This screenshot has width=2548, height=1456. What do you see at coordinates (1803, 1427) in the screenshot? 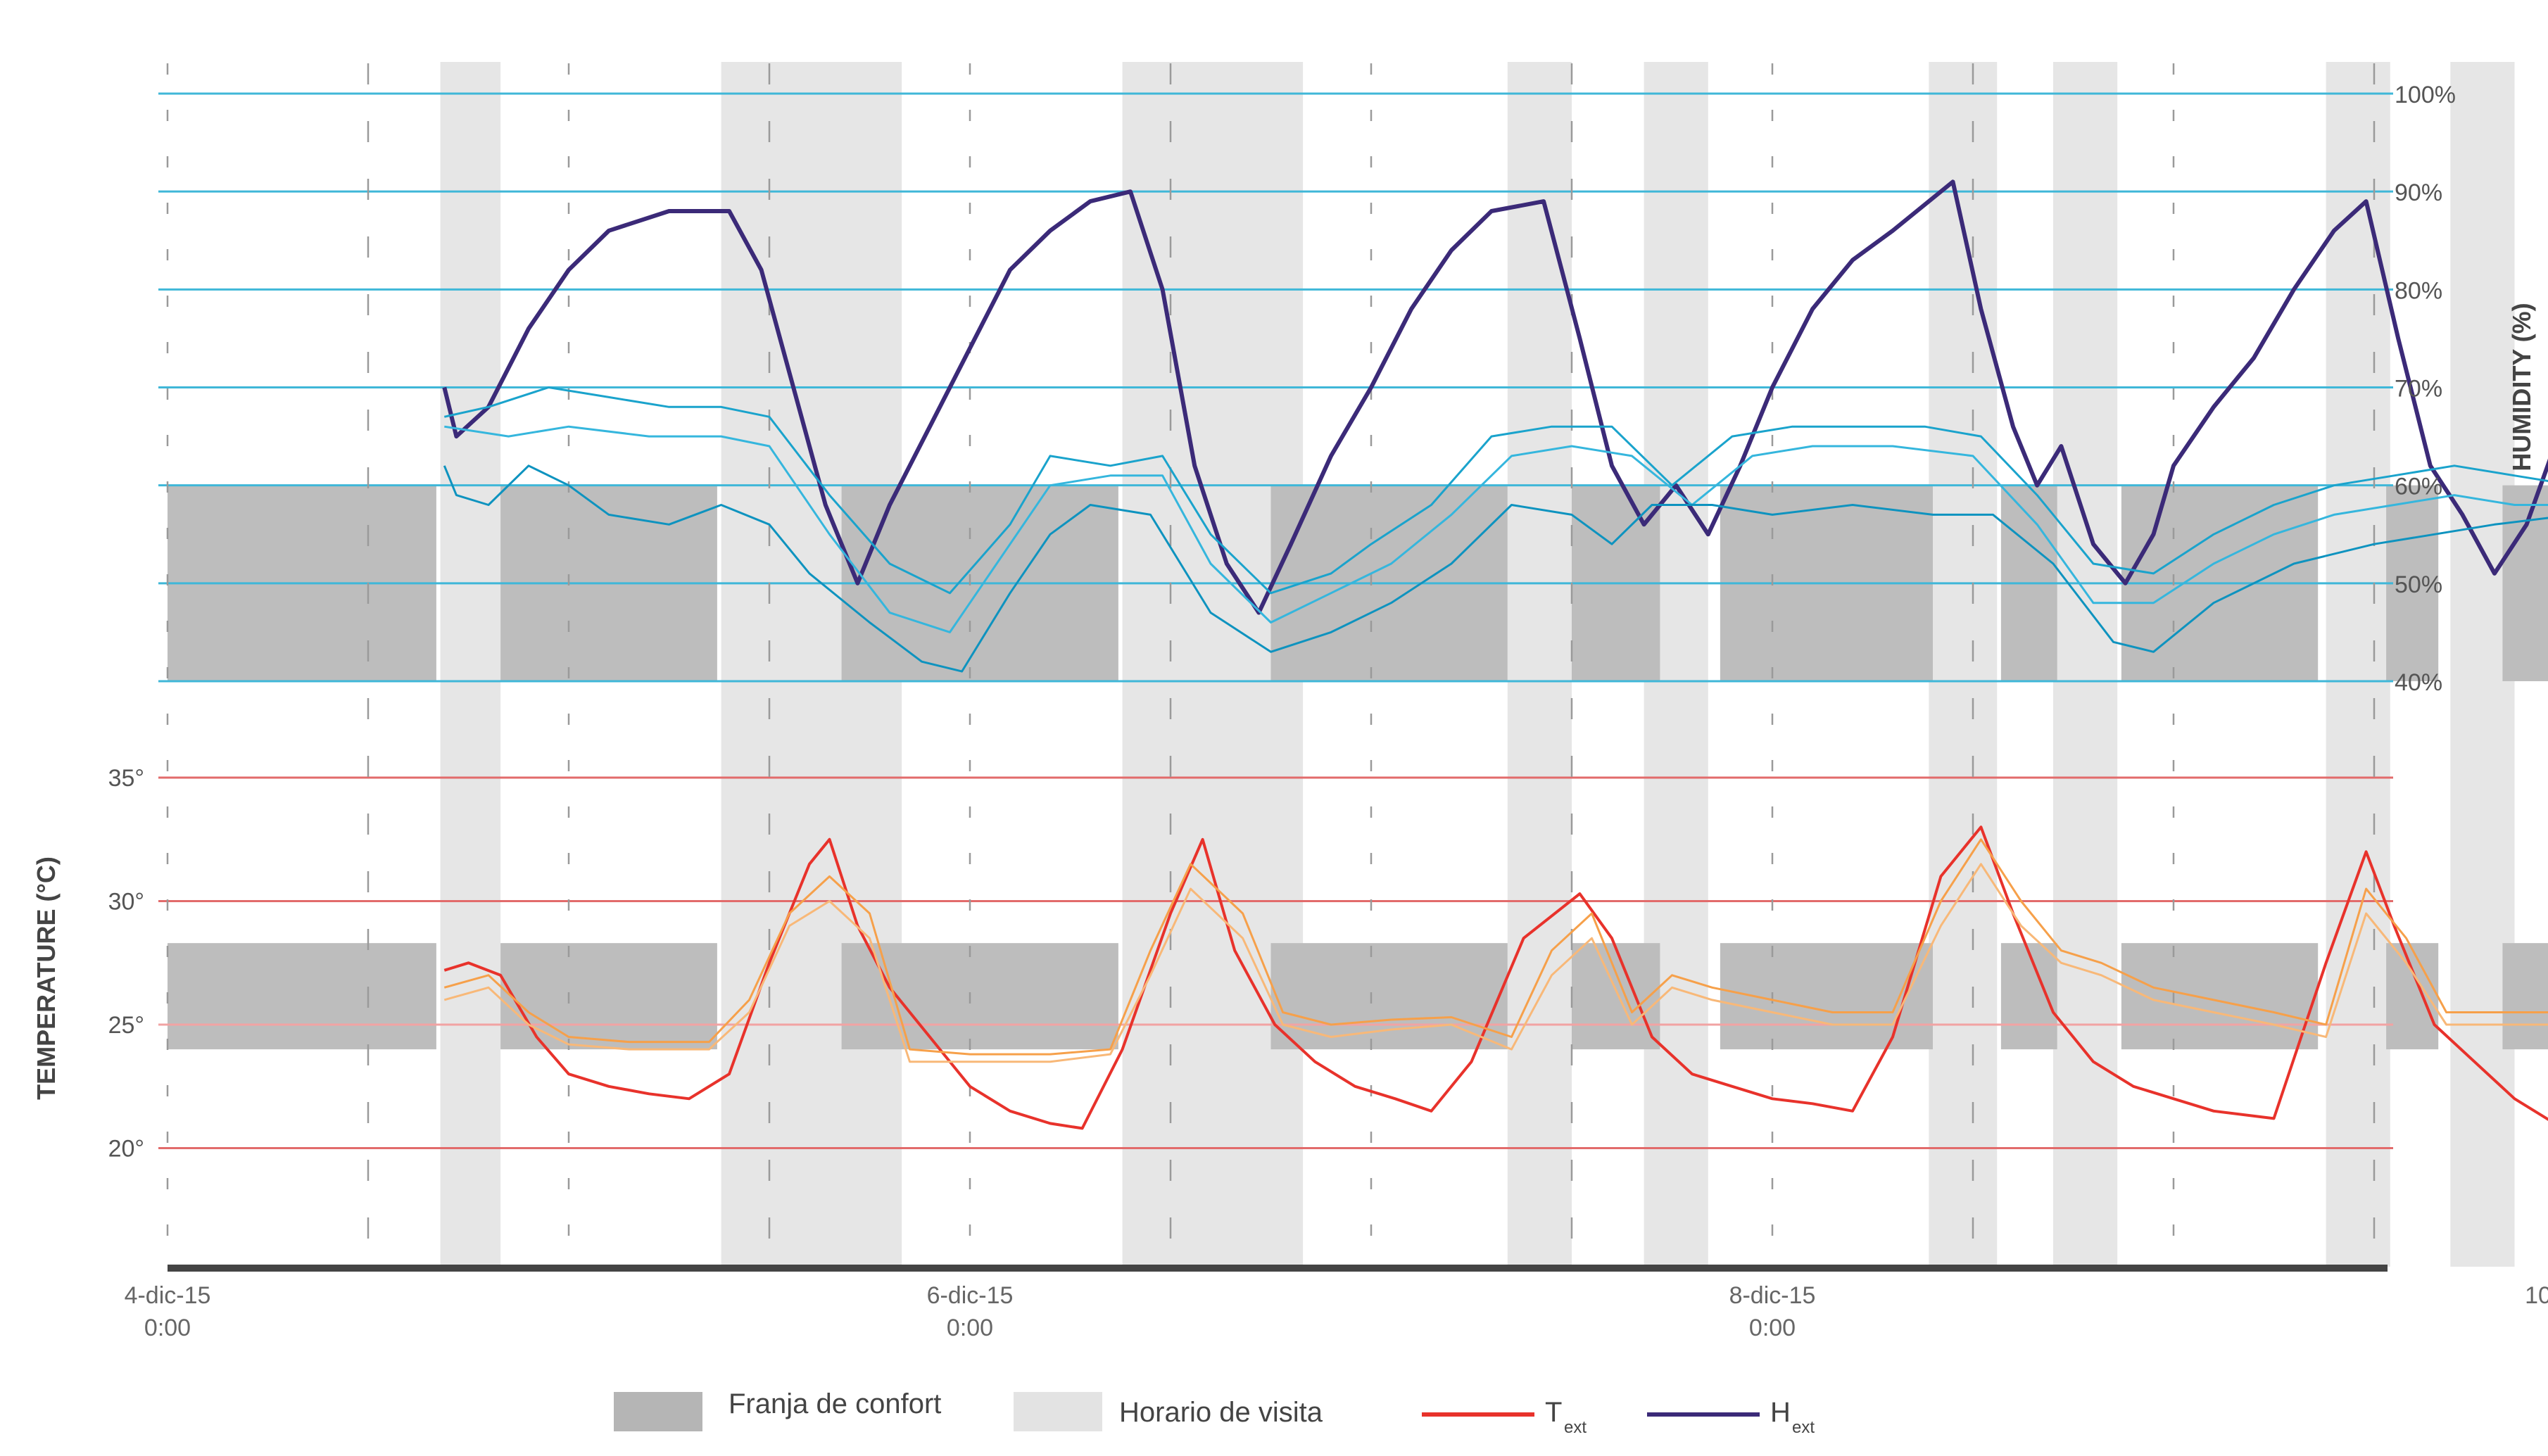
I see `legend-sub-hext: ext` at bounding box center [1803, 1427].